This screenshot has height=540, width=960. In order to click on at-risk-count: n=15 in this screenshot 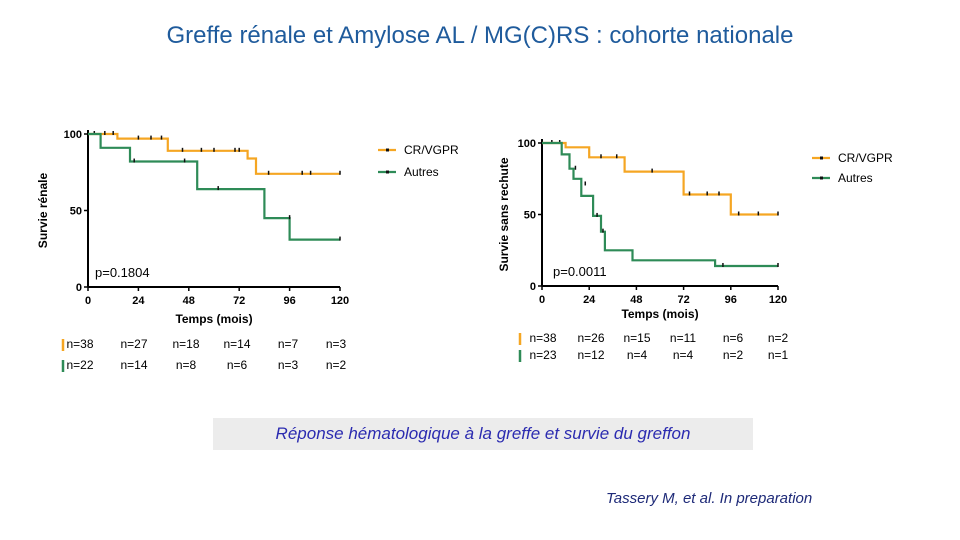, I will do `click(636, 338)`.